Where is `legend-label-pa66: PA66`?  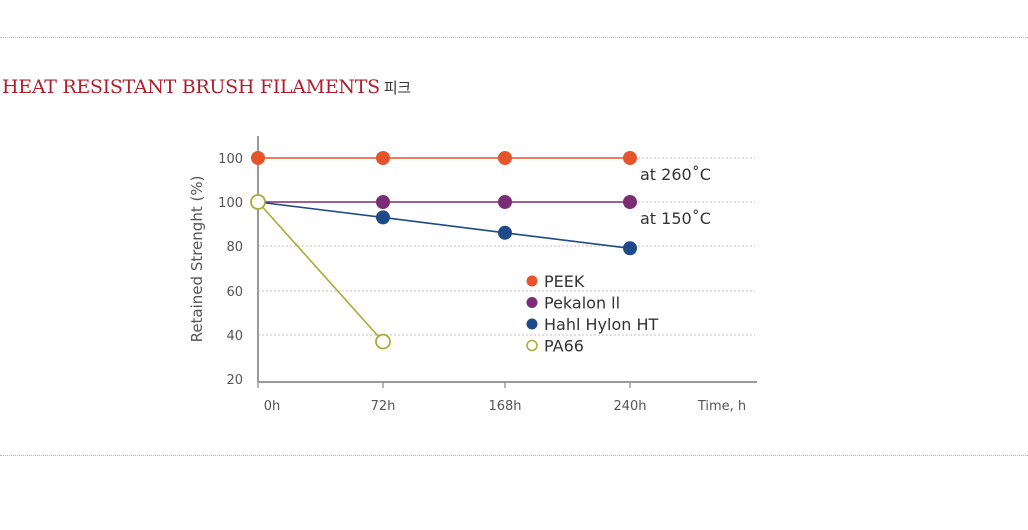 legend-label-pa66: PA66 is located at coordinates (564, 346).